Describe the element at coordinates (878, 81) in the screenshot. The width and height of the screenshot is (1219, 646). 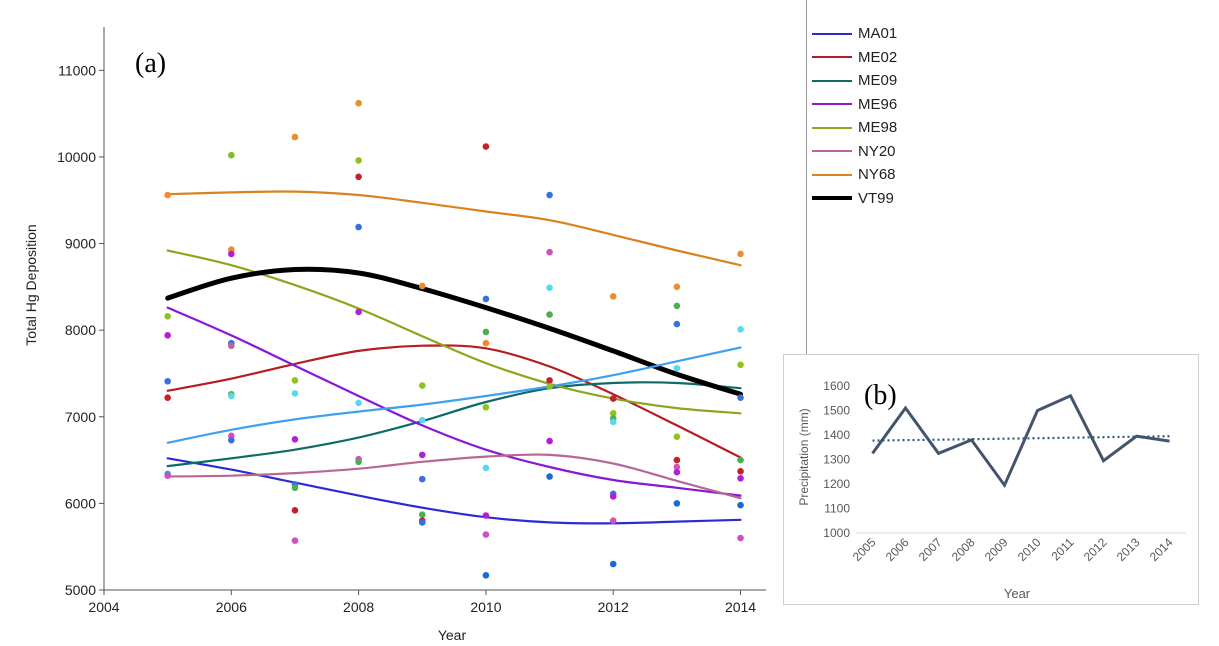
I see `legend-label: ME09` at that location.